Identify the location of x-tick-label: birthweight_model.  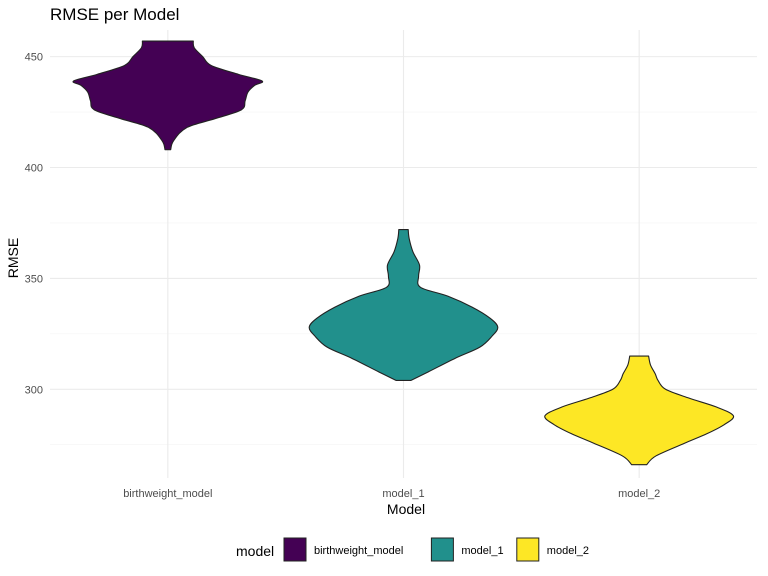
(167, 494).